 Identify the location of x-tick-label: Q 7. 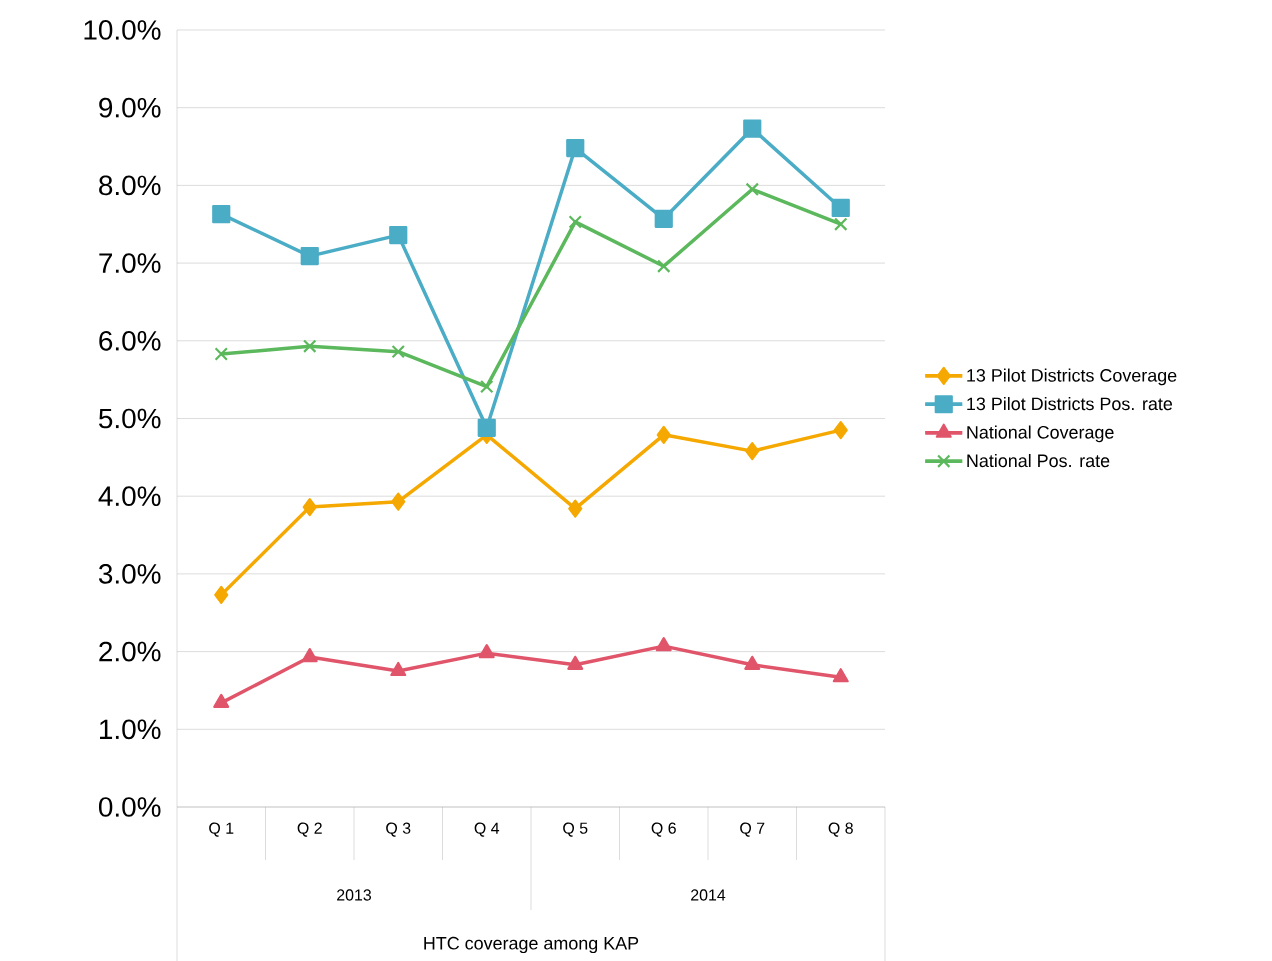
(752, 829).